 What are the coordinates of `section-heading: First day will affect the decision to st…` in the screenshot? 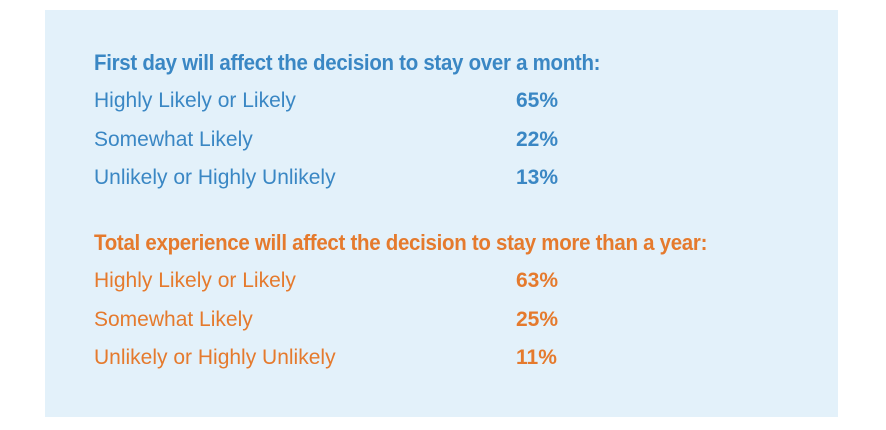 It's located at (347, 62).